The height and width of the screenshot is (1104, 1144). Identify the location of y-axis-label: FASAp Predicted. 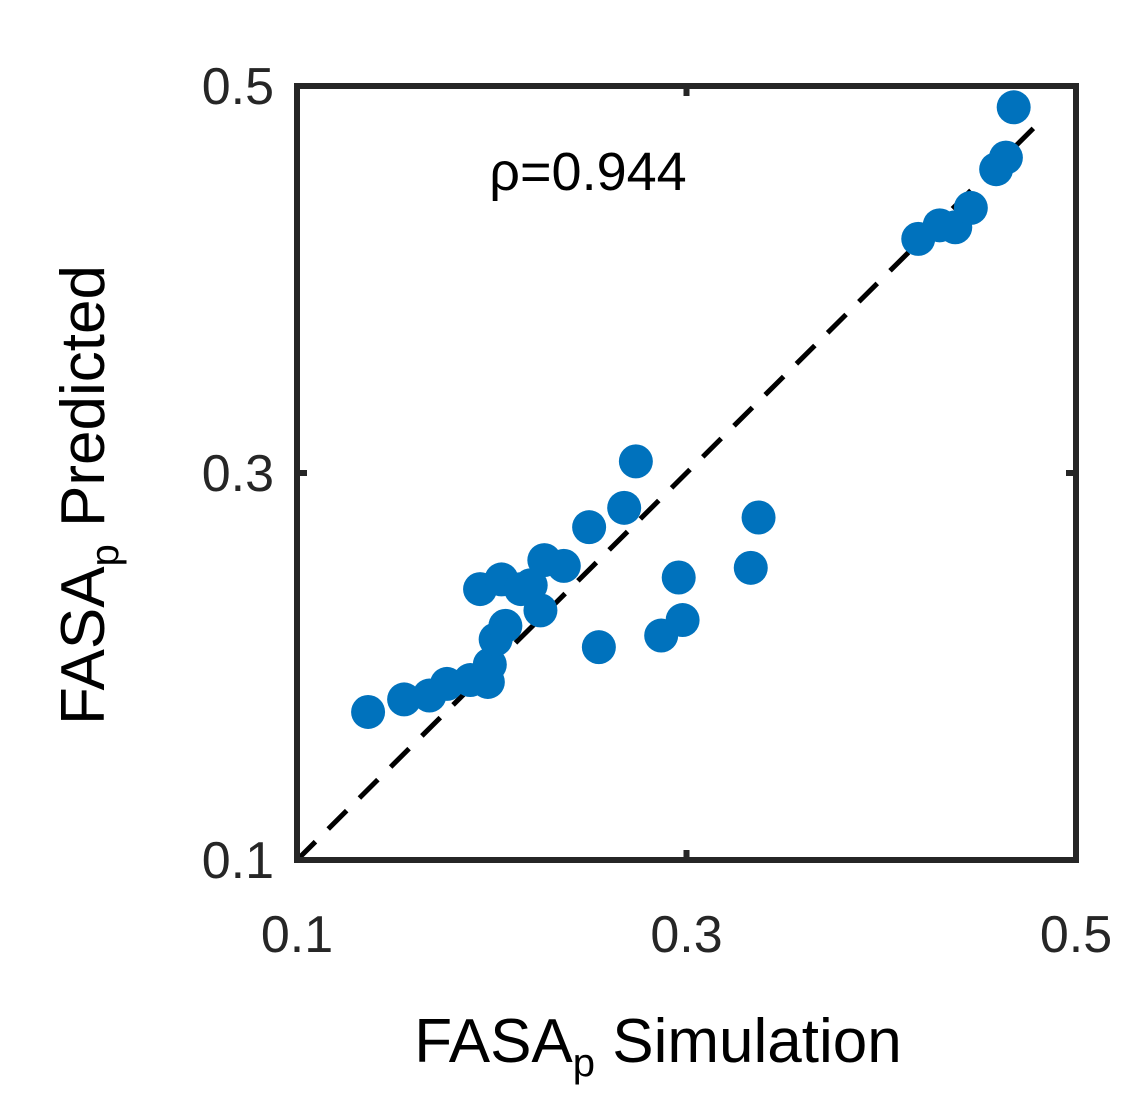
(88, 495).